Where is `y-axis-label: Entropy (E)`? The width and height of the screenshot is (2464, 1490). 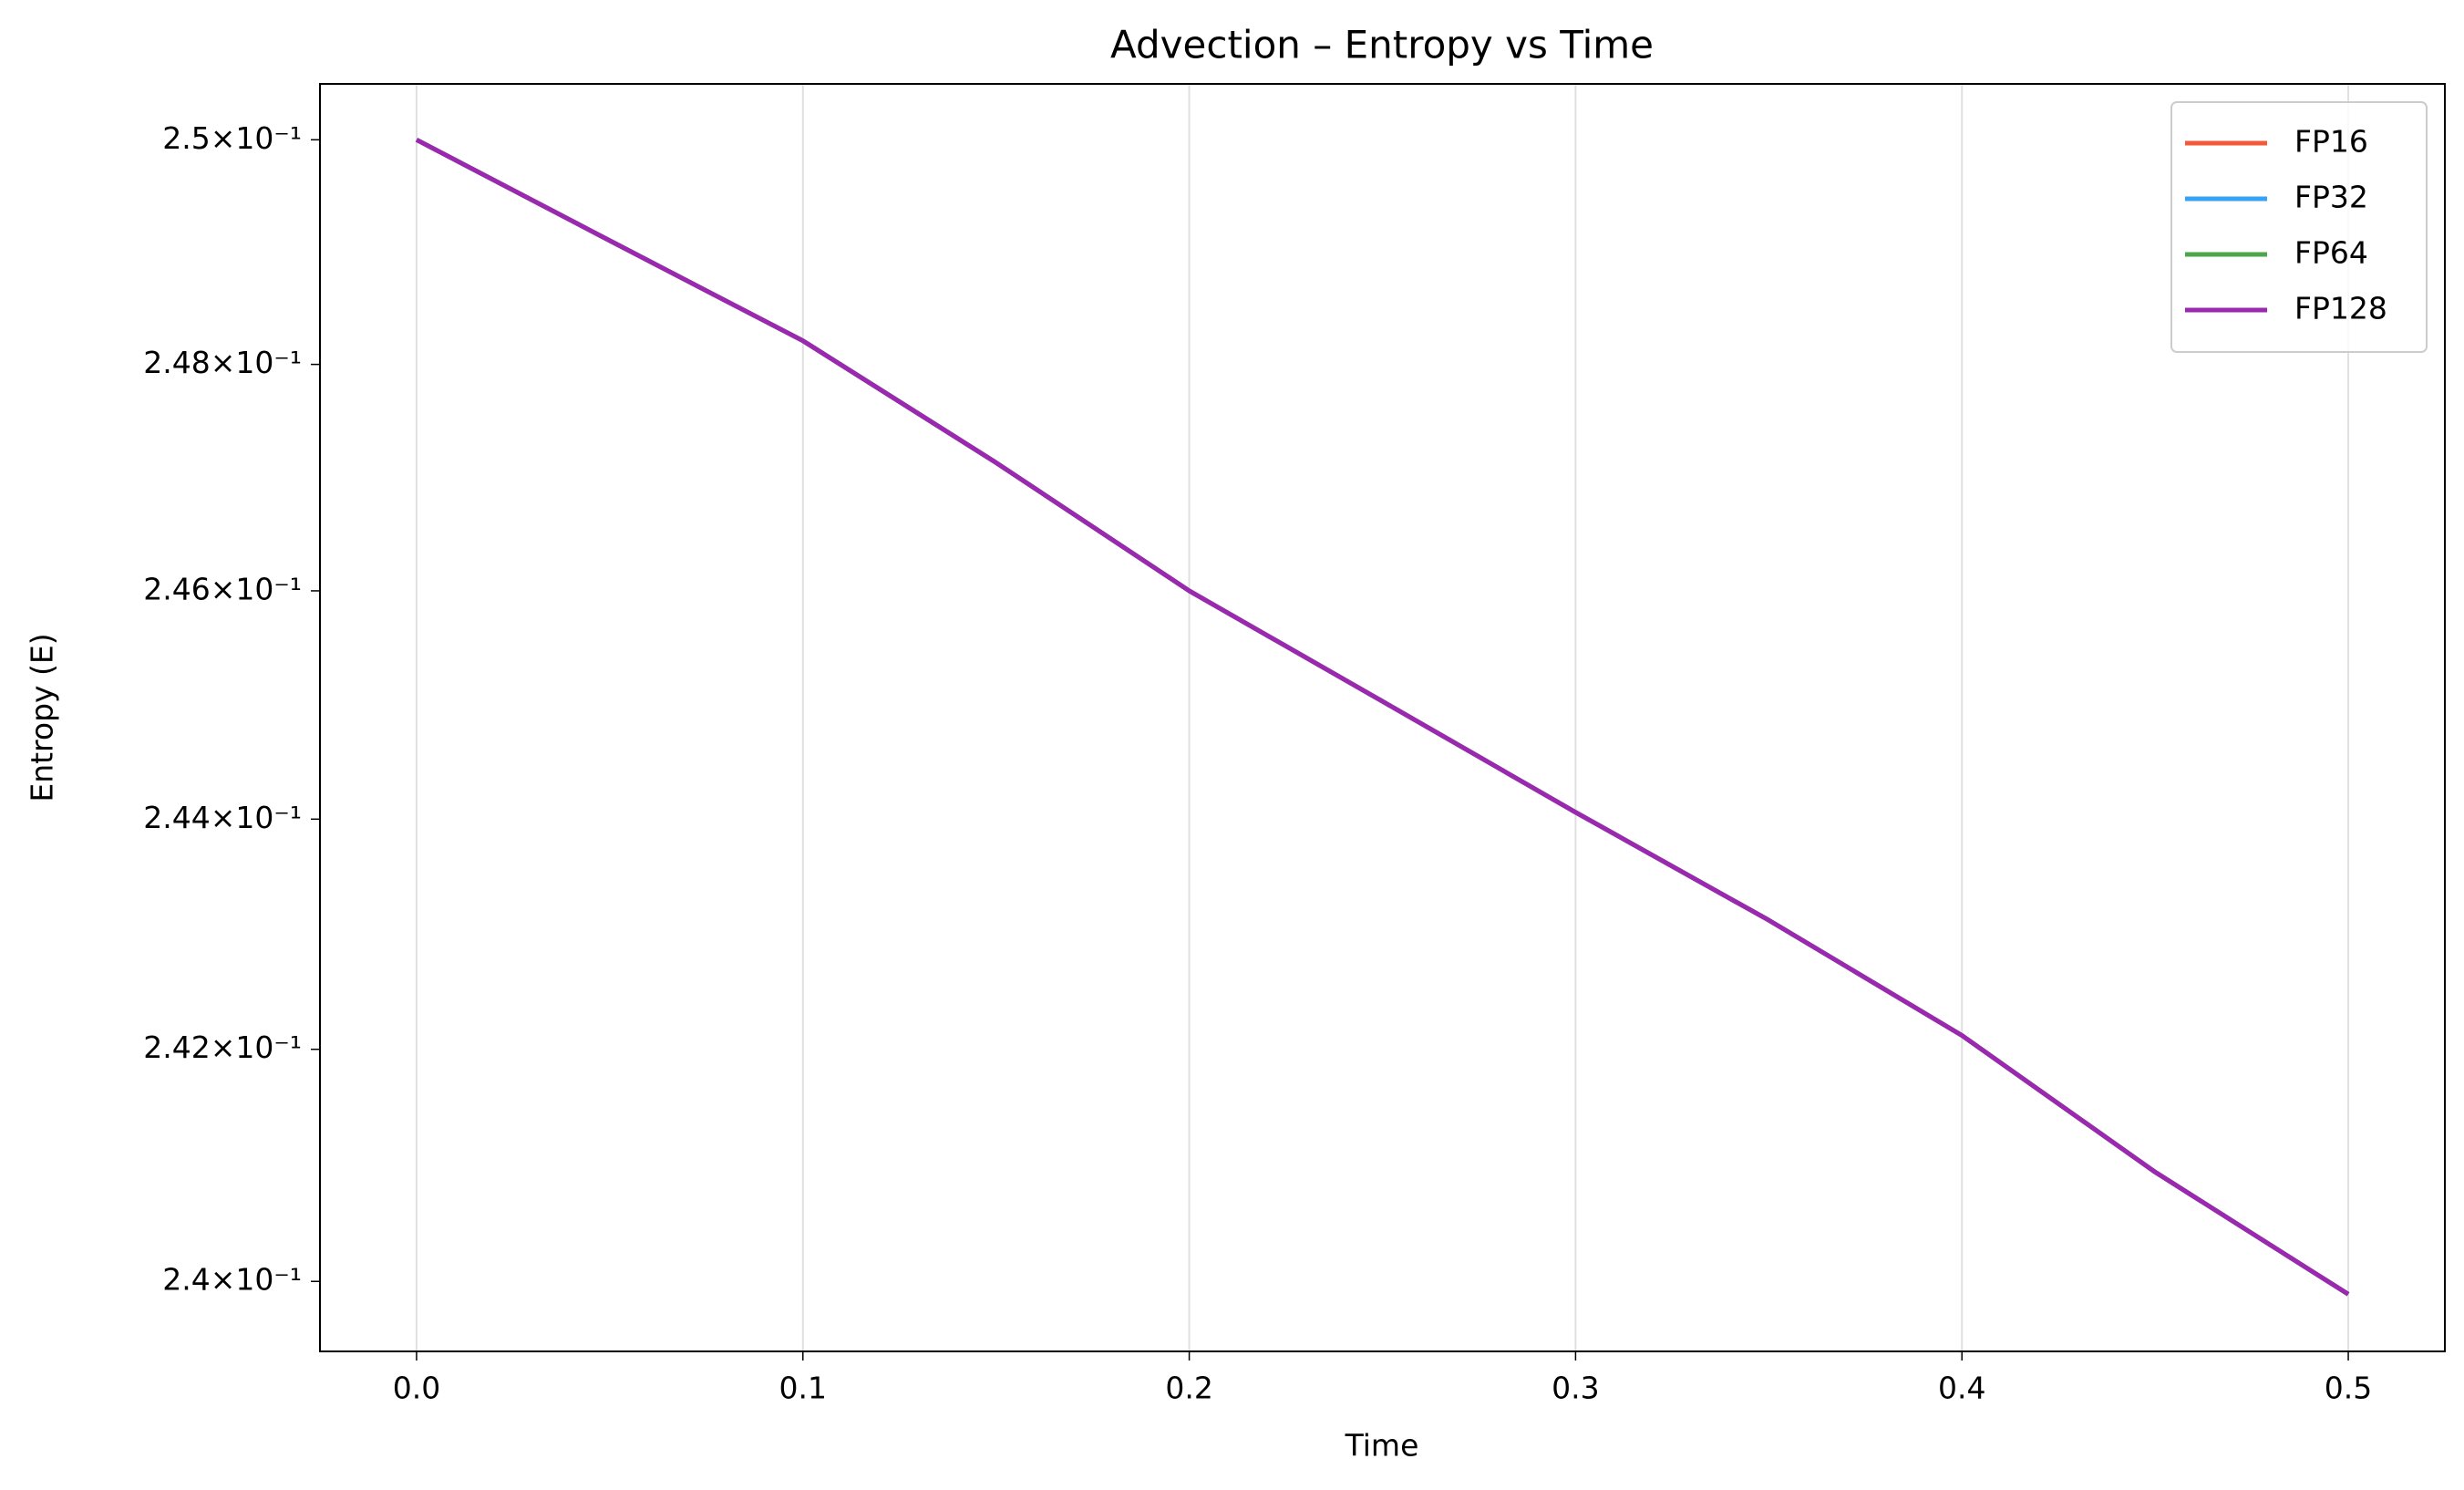 y-axis-label: Entropy (E) is located at coordinates (42, 717).